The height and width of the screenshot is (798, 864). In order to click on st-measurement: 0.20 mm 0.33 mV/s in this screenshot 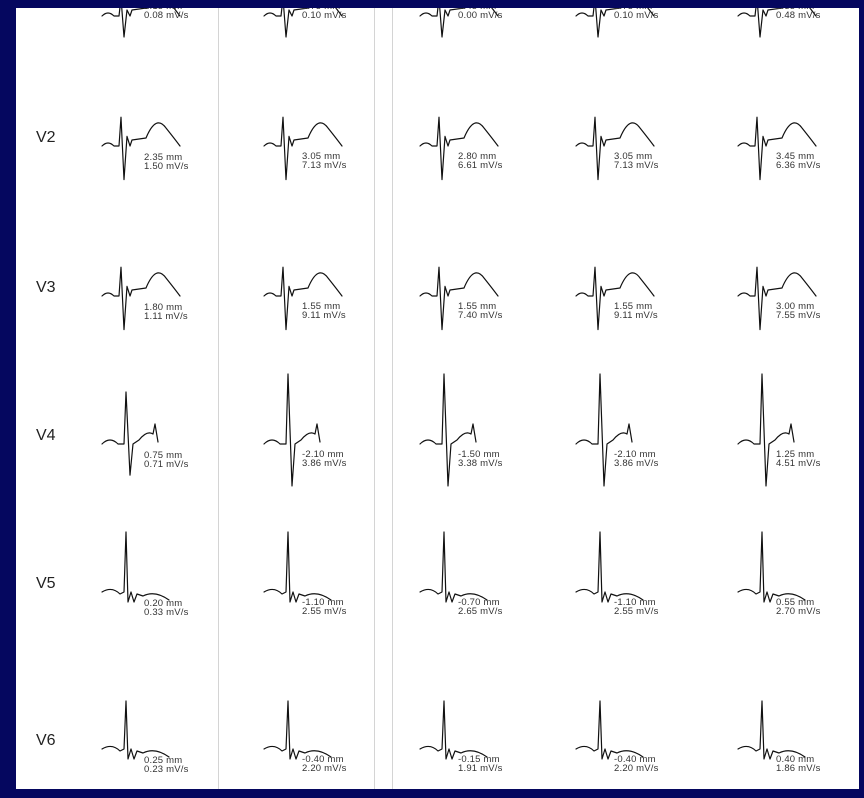, I will do `click(166, 608)`.